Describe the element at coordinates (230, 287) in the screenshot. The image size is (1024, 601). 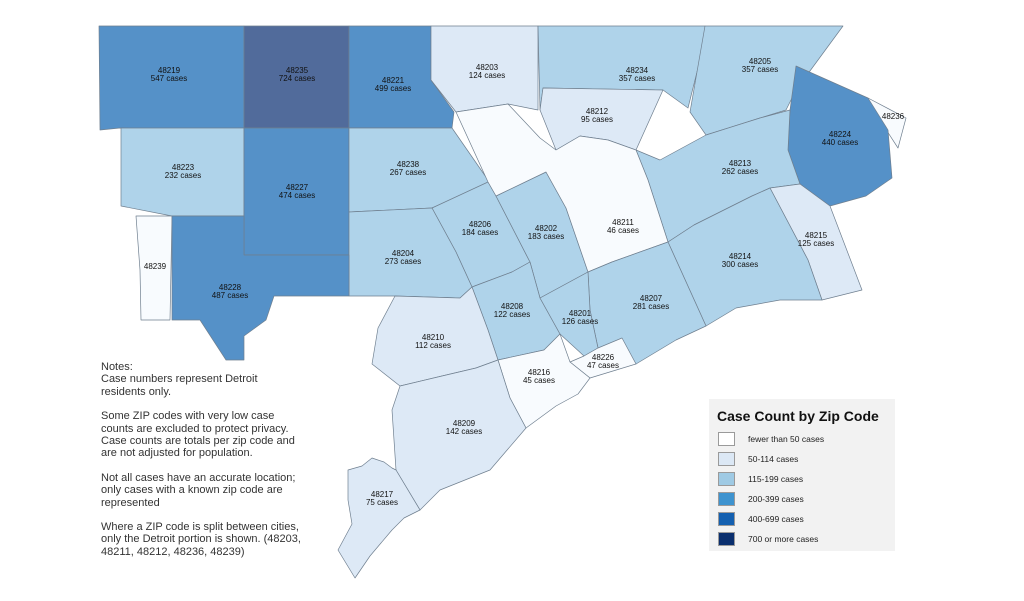
I see `zip-code-label: 48228` at that location.